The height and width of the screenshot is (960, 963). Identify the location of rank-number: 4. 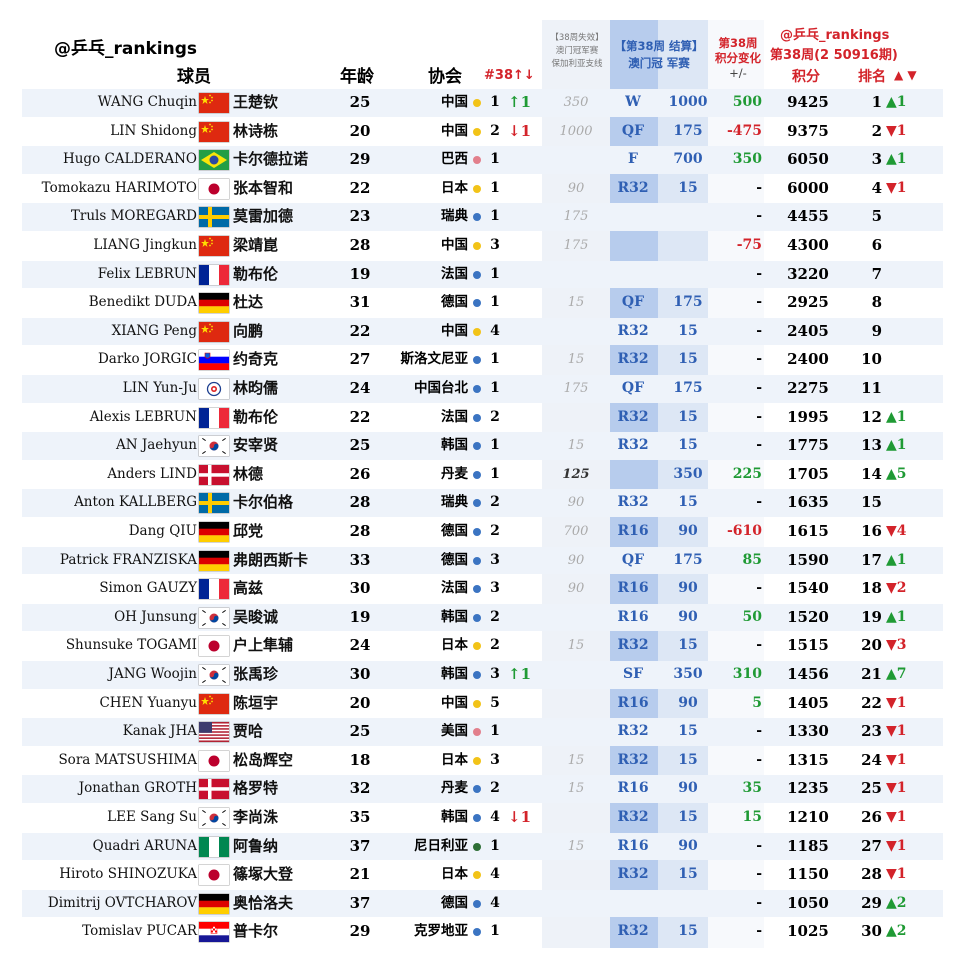
(876, 187).